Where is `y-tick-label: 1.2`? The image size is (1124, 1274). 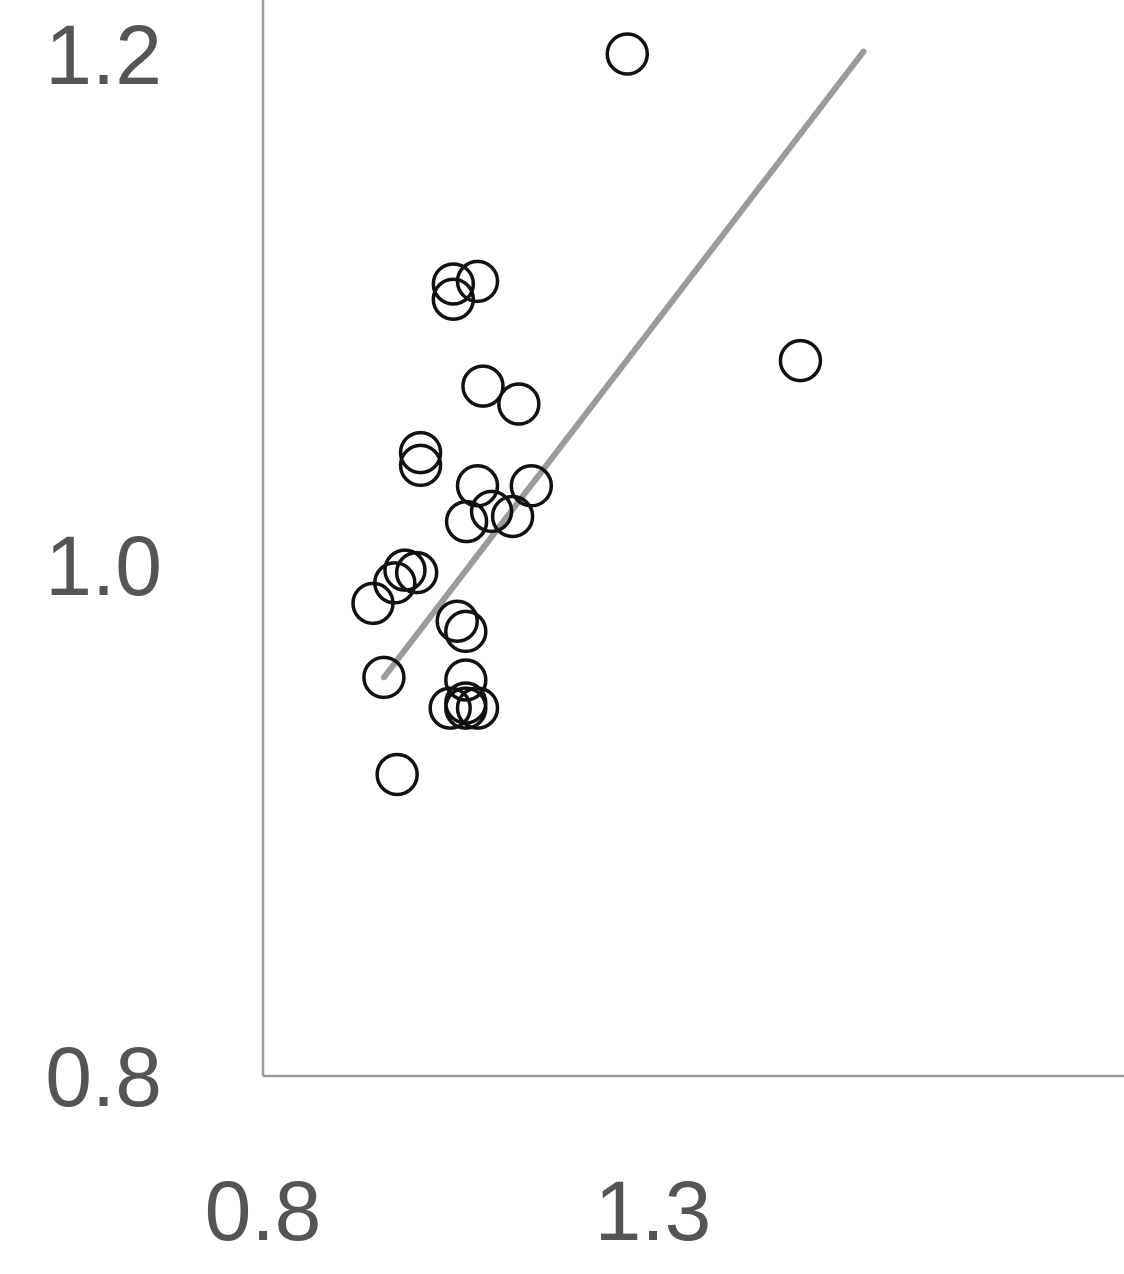
y-tick-label: 1.2 is located at coordinates (103, 55).